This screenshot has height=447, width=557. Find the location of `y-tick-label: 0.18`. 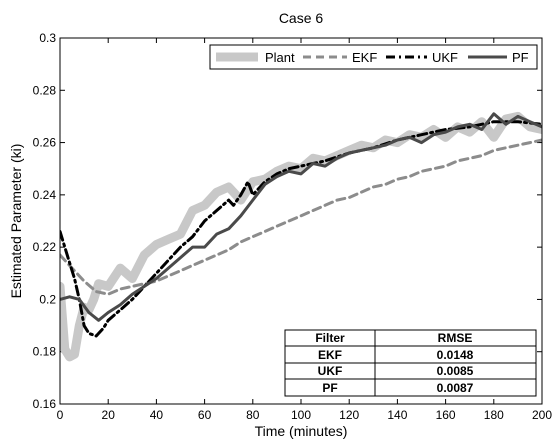

y-tick-label: 0.18 is located at coordinates (45, 352).